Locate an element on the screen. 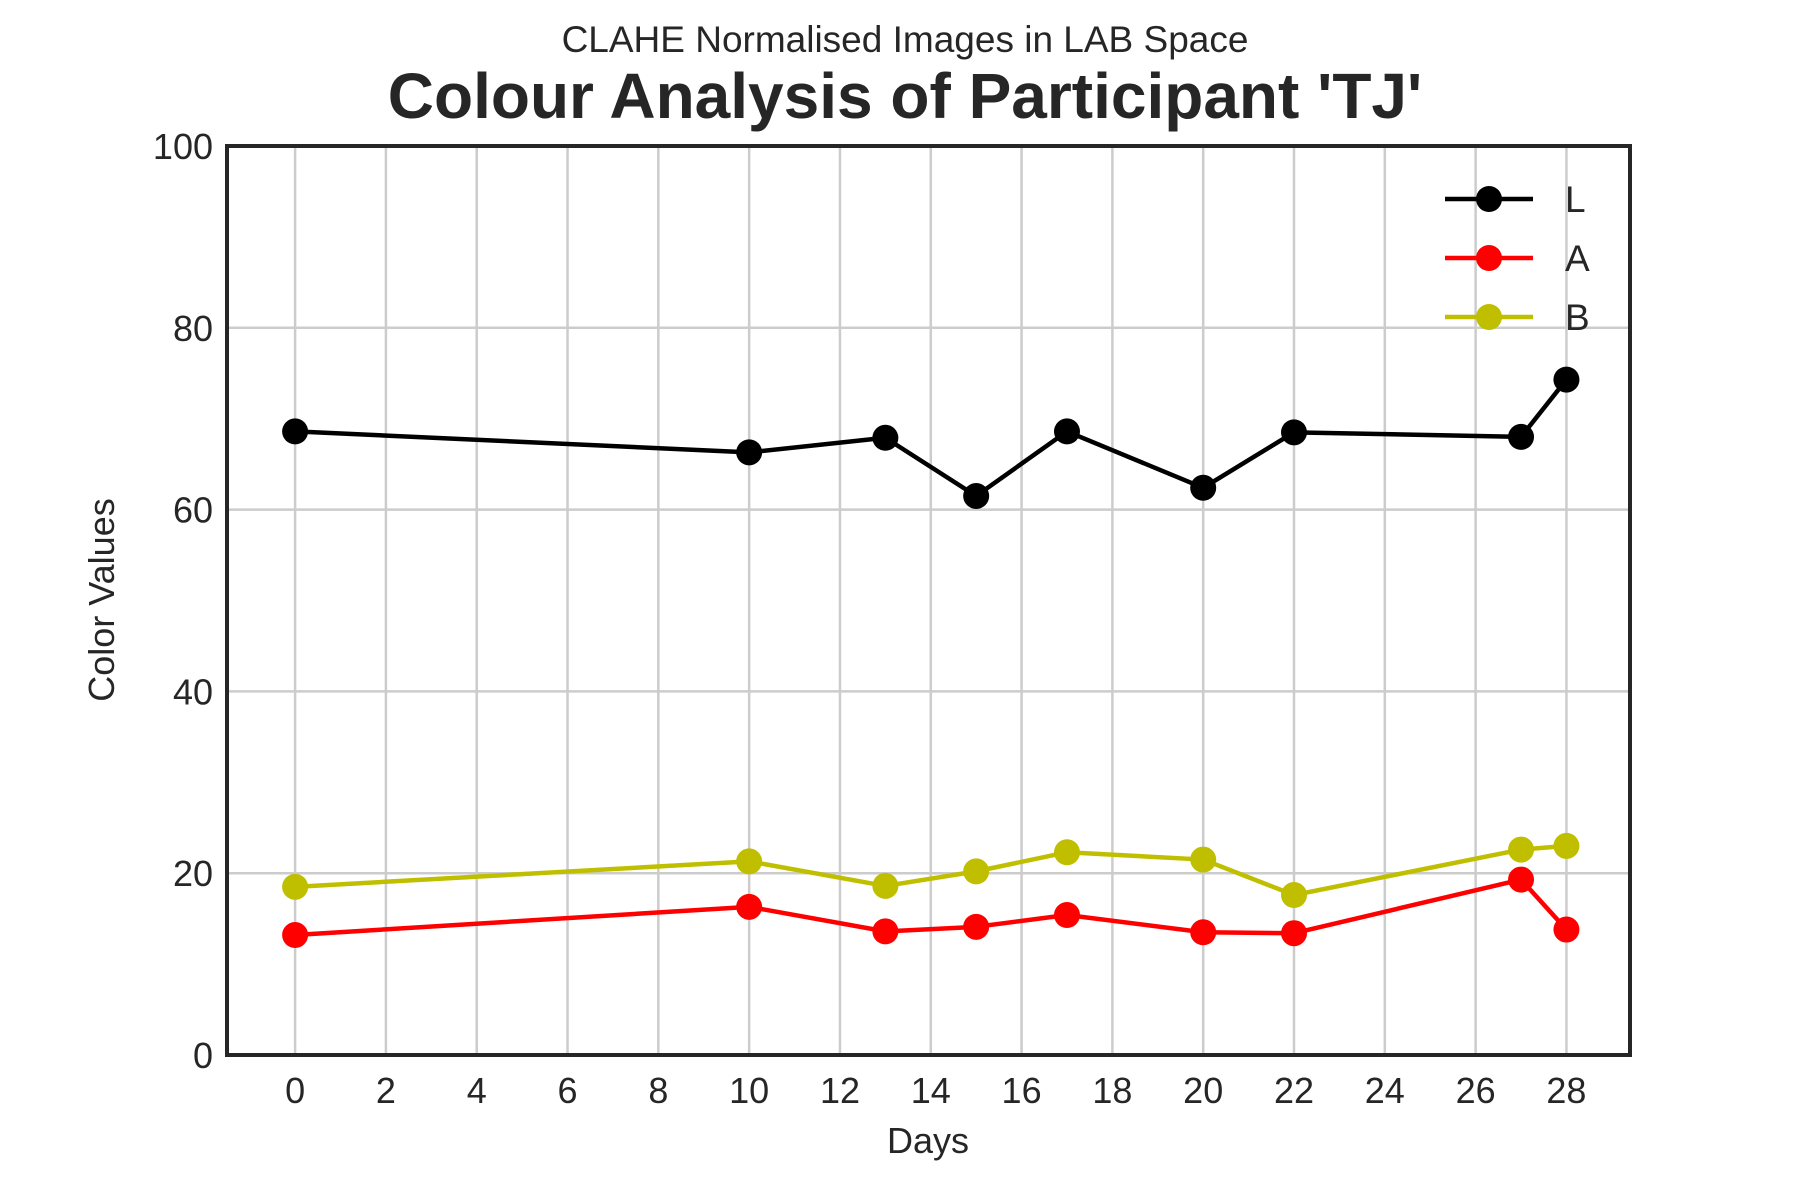  chart-subtitle: CLAHE Normalised Images in LAB Space is located at coordinates (905, 39).